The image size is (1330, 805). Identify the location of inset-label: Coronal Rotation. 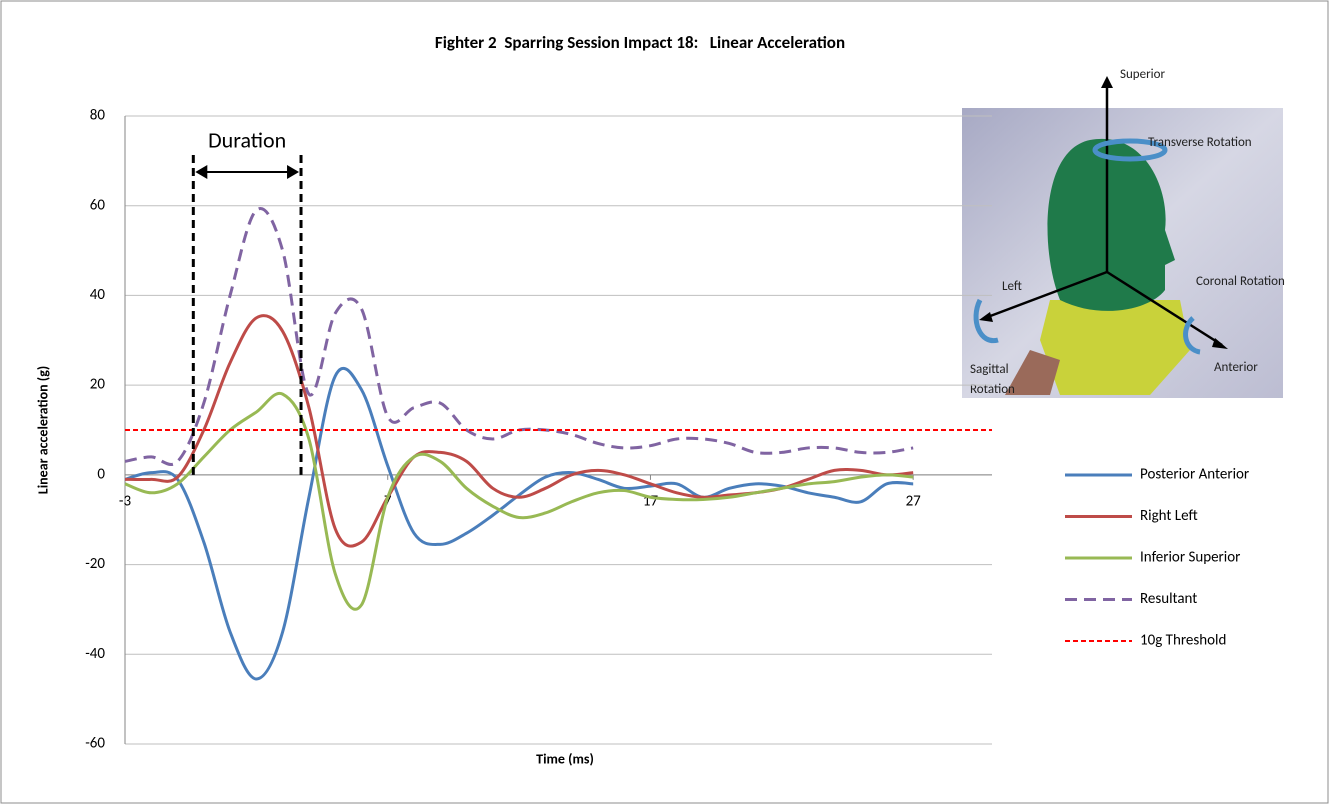
(1240, 281).